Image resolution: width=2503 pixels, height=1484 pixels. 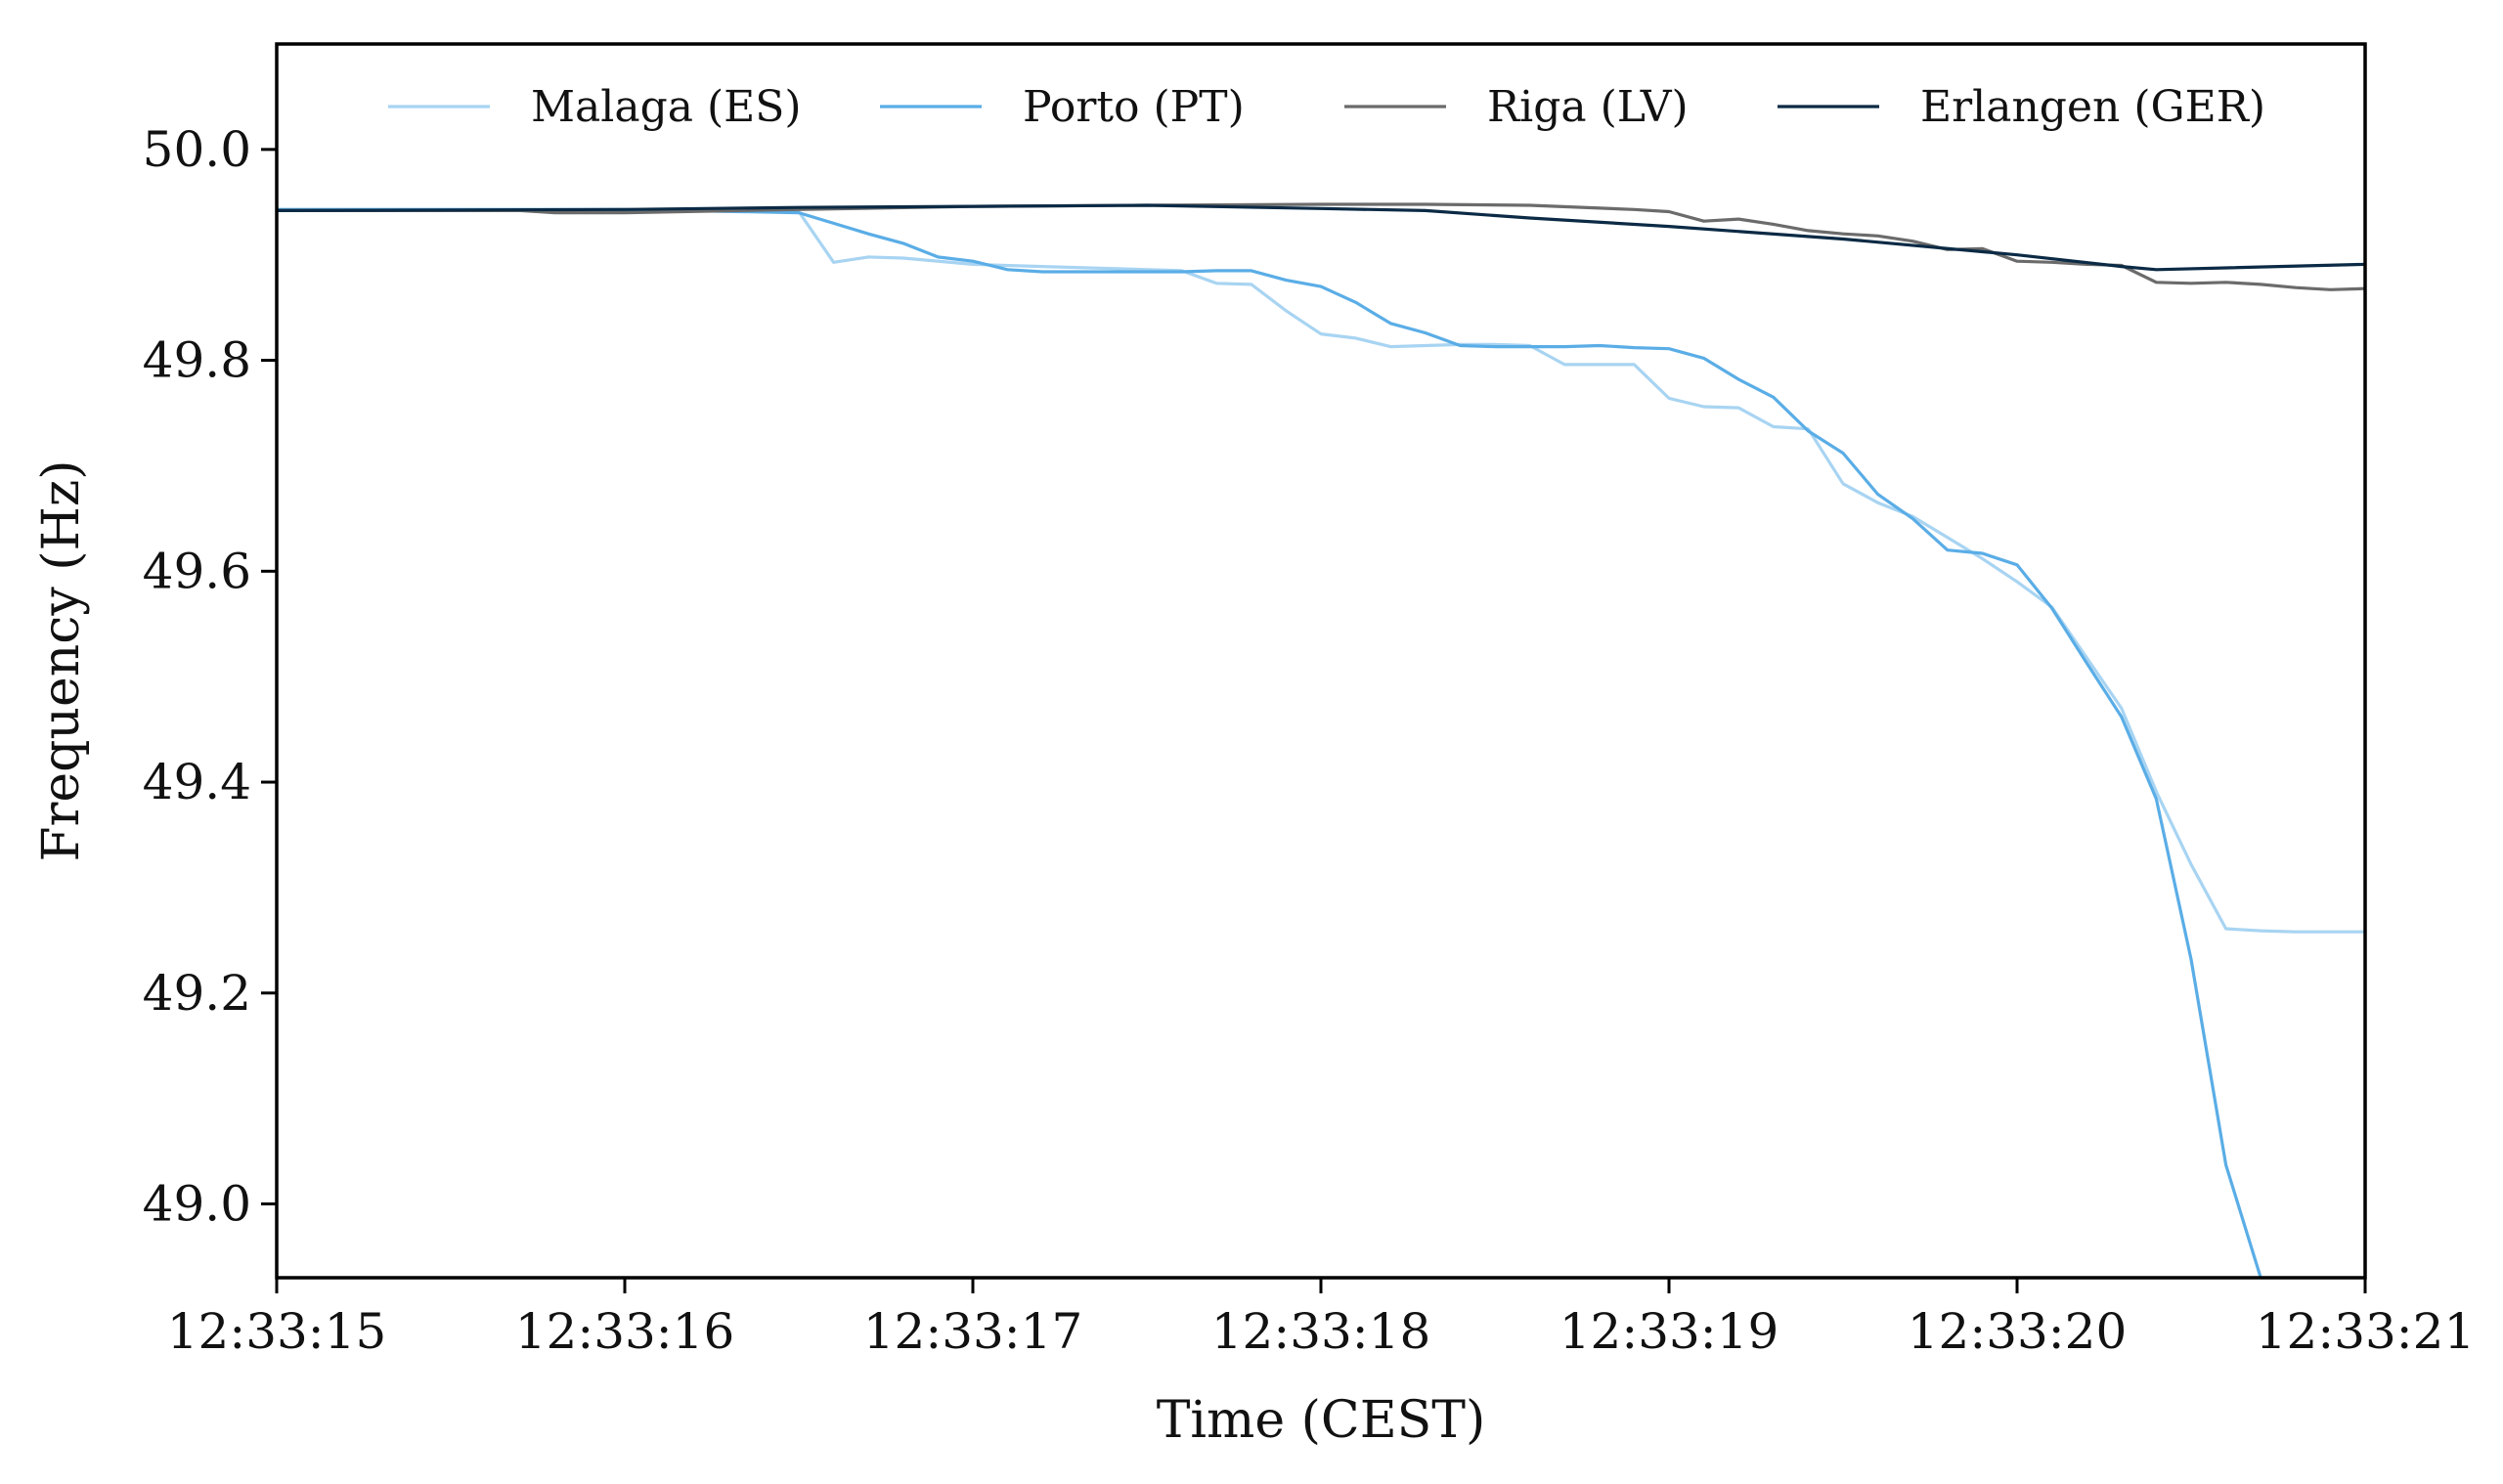 I want to click on y-tick-label: 49.8, so click(x=197, y=360).